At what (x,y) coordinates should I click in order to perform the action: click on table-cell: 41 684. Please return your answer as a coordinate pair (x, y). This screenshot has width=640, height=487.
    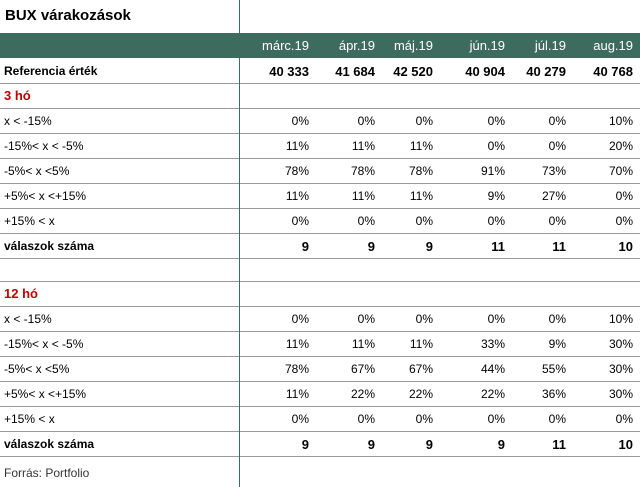
    Looking at the image, I should click on (355, 71).